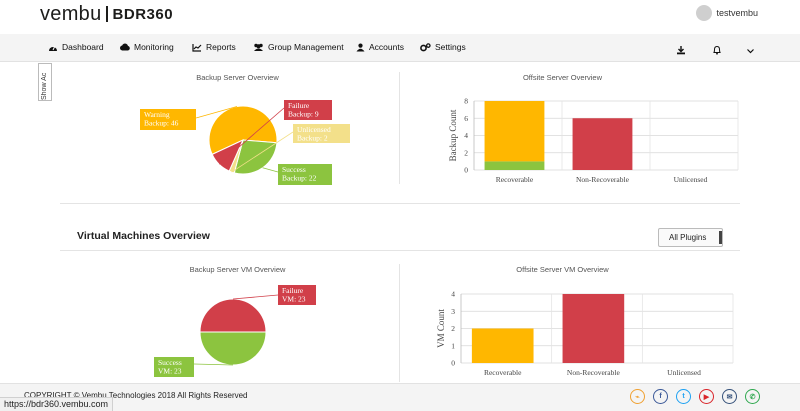 This screenshot has height=411, width=800. Describe the element at coordinates (386, 47) in the screenshot. I see `nav-label: Accounts` at that location.